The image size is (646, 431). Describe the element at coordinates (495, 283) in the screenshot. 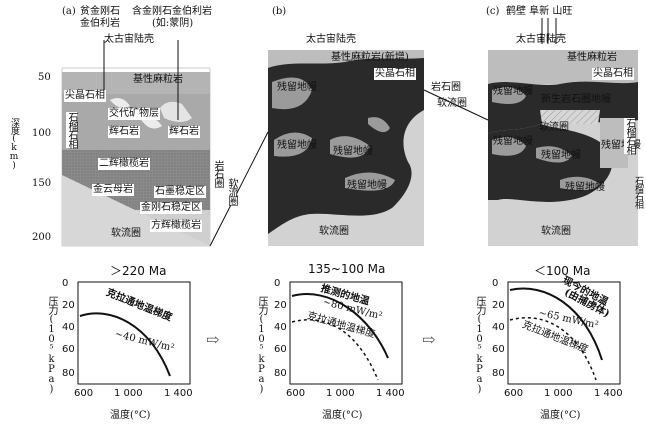

I see `pt-c-y0: 0` at that location.